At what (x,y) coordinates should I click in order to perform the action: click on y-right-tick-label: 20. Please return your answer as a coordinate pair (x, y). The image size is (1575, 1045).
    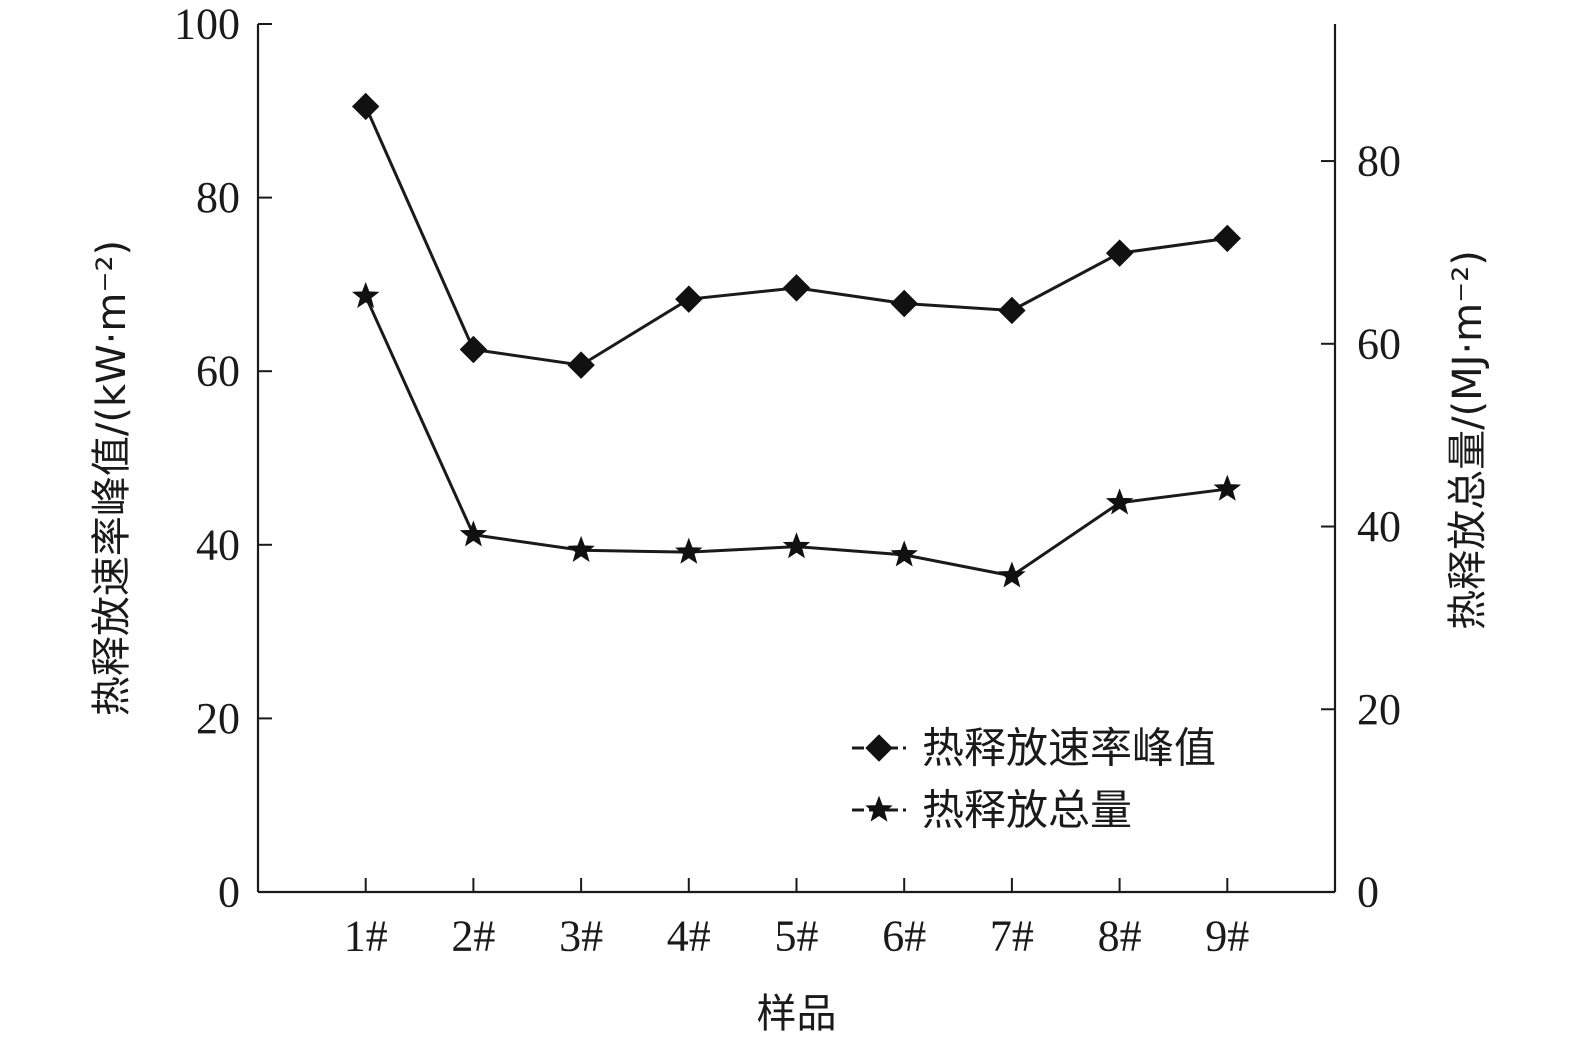
    Looking at the image, I should click on (1379, 709).